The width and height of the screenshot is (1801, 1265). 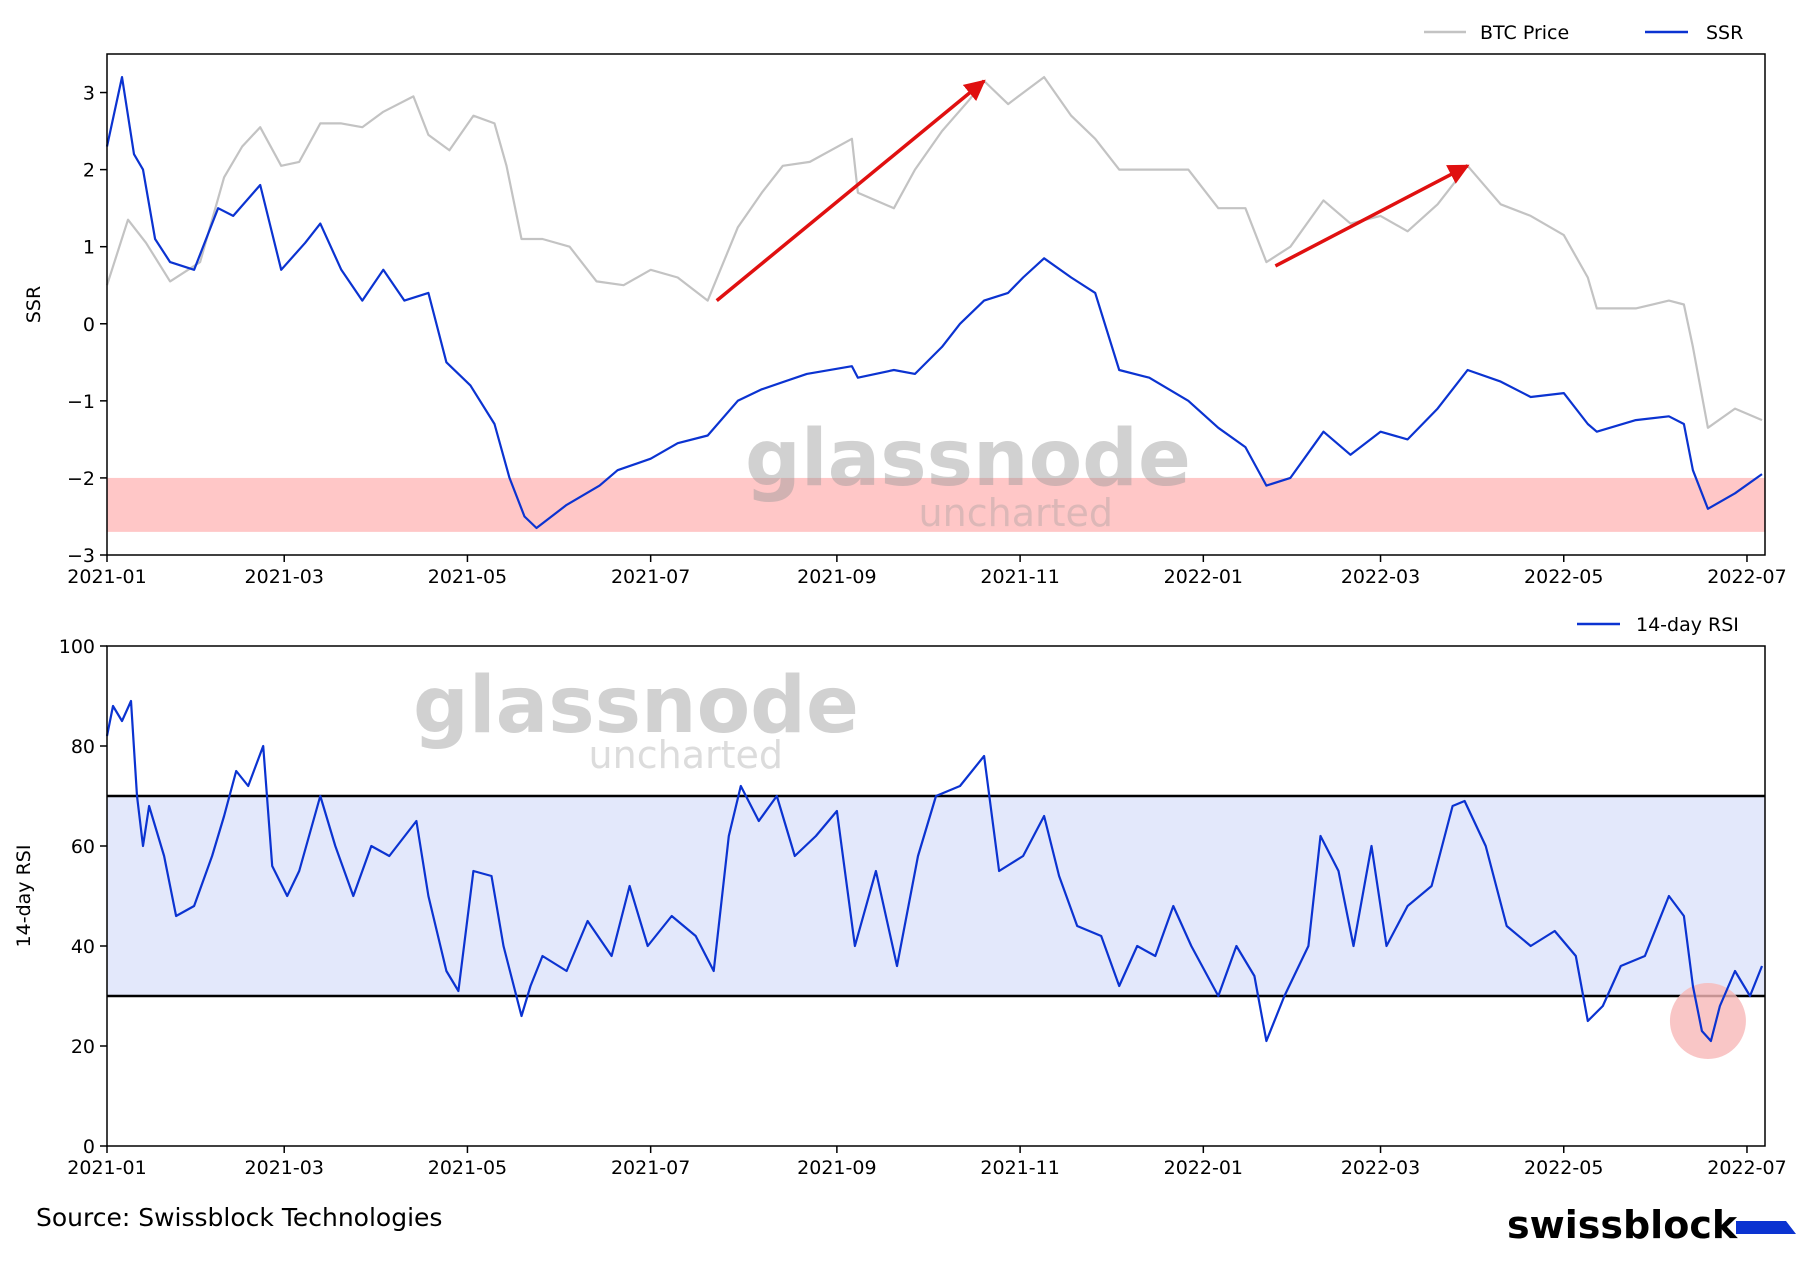 What do you see at coordinates (81, 479) in the screenshot?
I see `y-tick-label: −2` at bounding box center [81, 479].